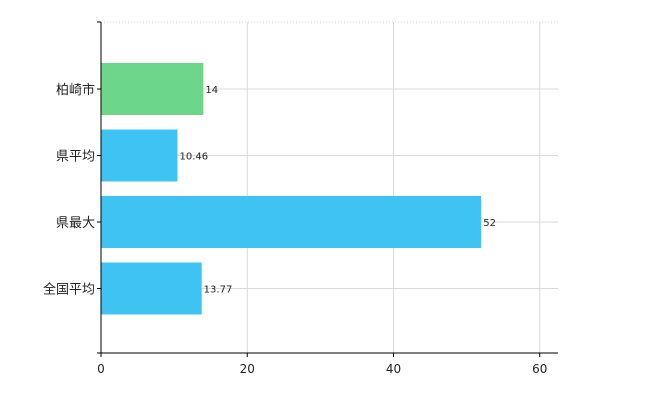 Image resolution: width=650 pixels, height=400 pixels. I want to click on category-label: 県最大, so click(75, 223).